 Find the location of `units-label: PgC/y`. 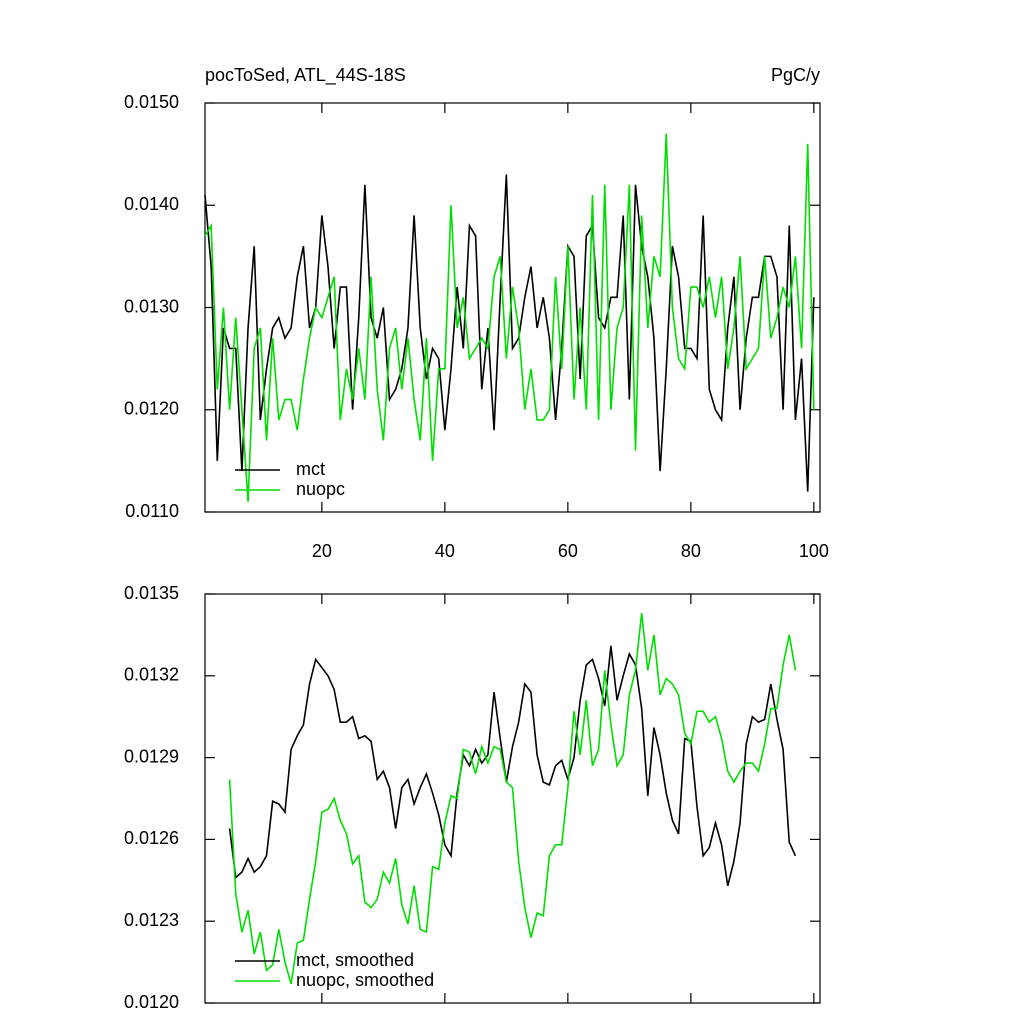

units-label: PgC/y is located at coordinates (795, 75).